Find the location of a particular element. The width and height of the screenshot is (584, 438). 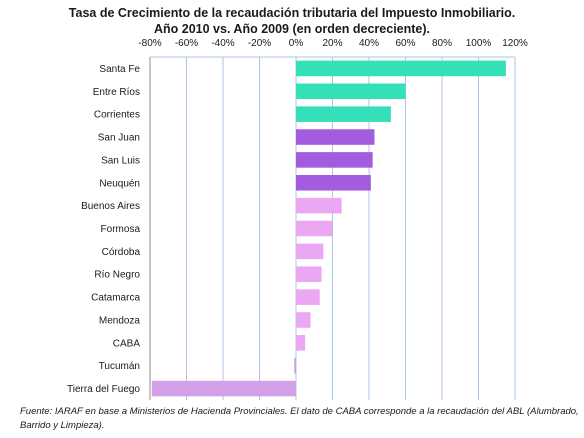

x-tick-label: 60% is located at coordinates (405, 43).